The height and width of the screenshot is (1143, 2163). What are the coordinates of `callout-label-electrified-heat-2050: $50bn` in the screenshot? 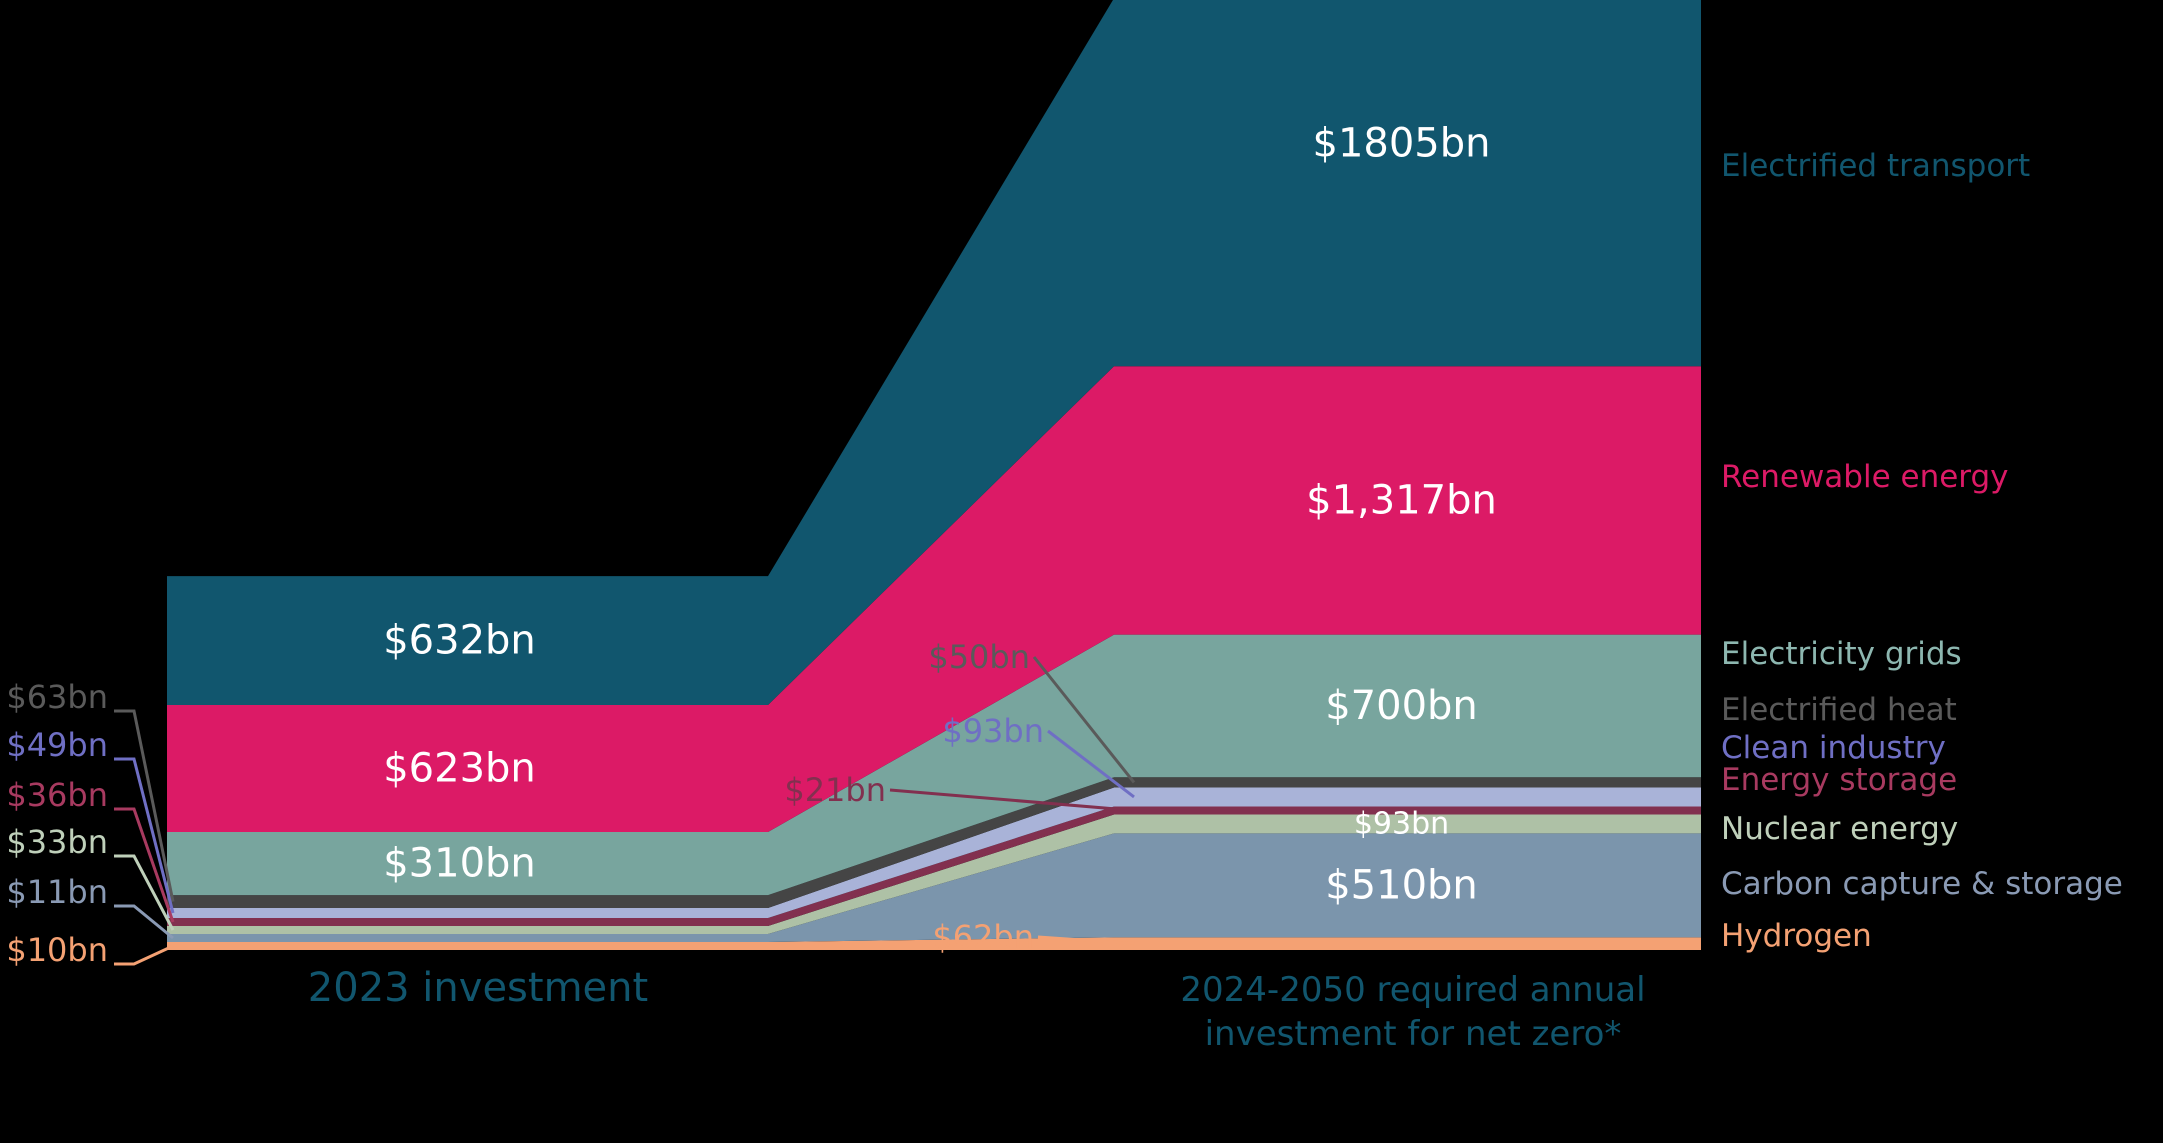 It's located at (979, 657).